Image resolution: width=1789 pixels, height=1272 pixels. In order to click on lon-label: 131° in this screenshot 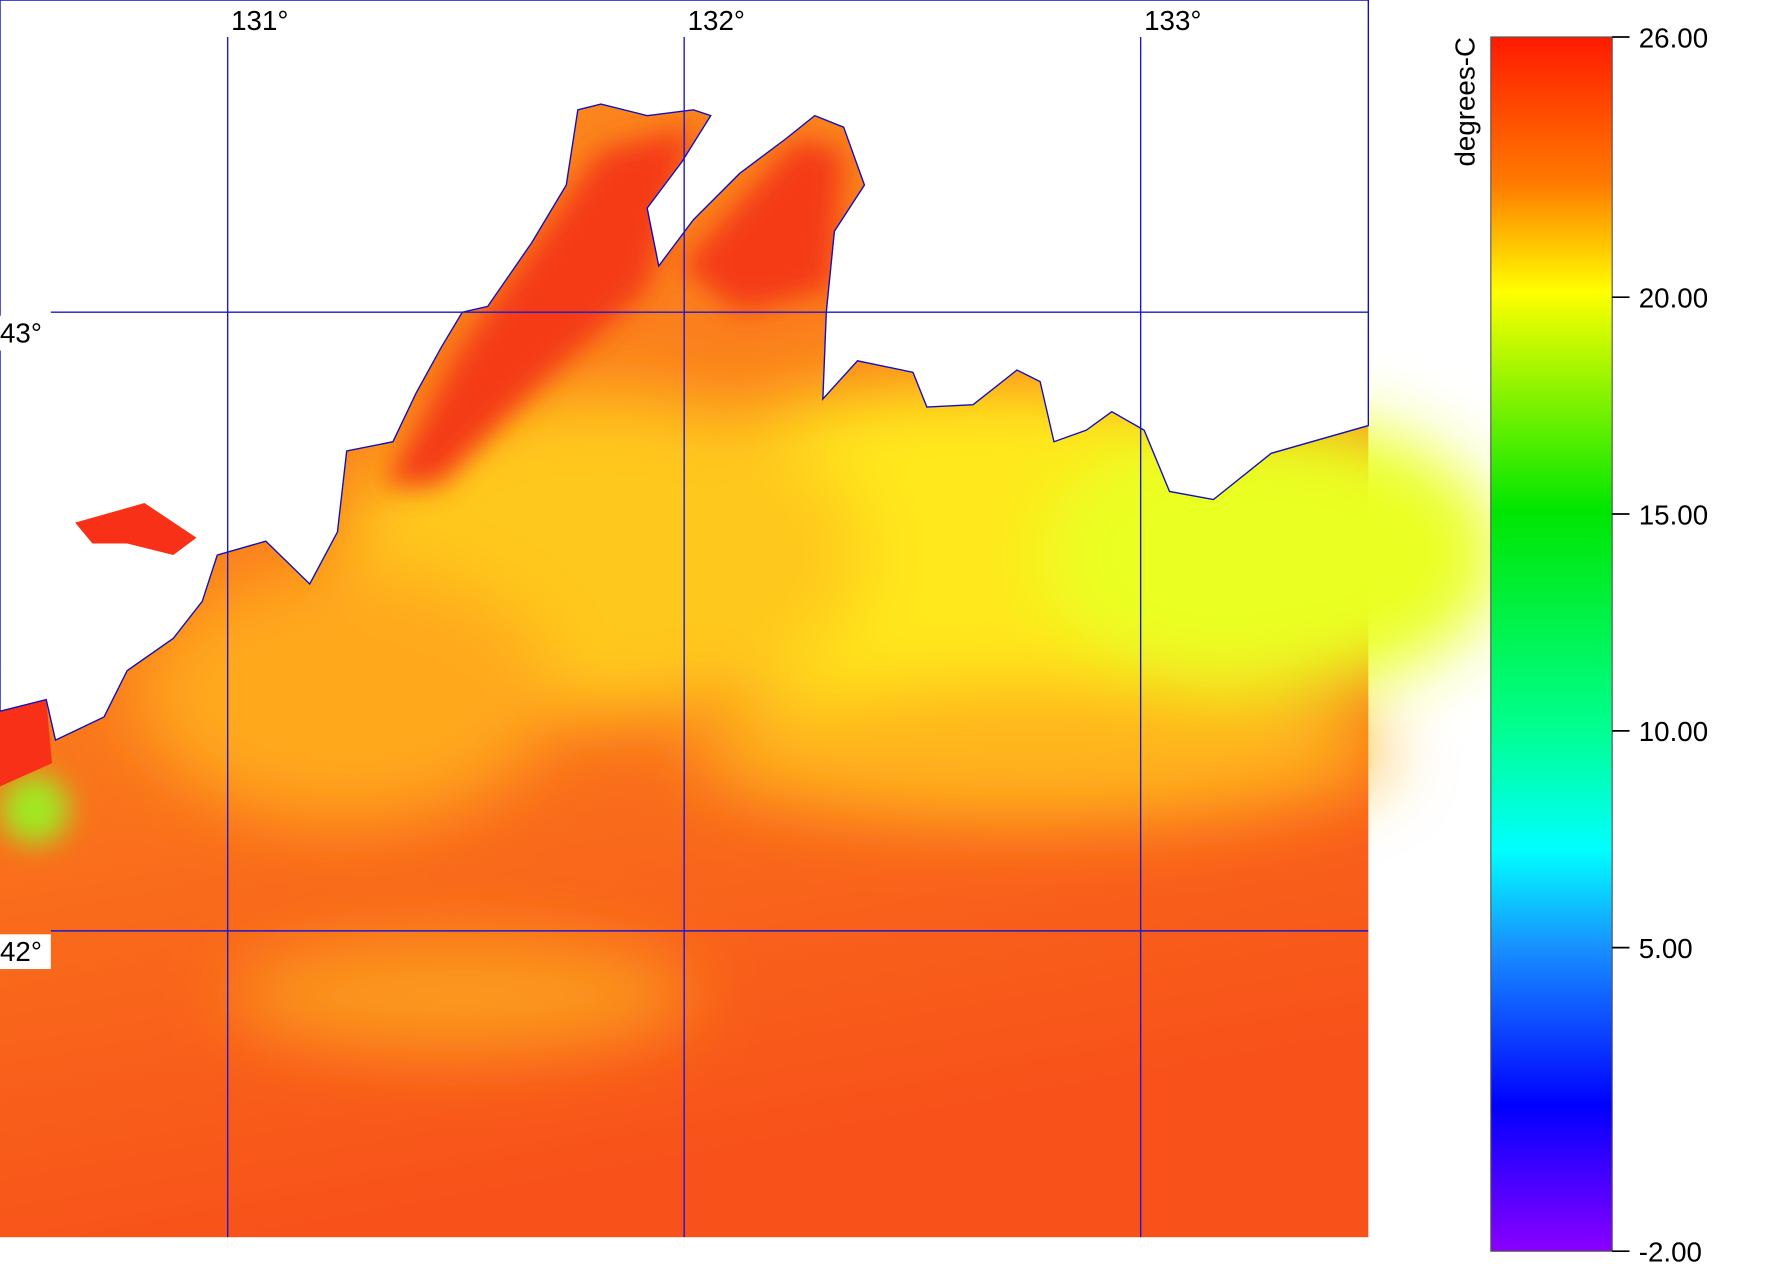, I will do `click(259, 20)`.